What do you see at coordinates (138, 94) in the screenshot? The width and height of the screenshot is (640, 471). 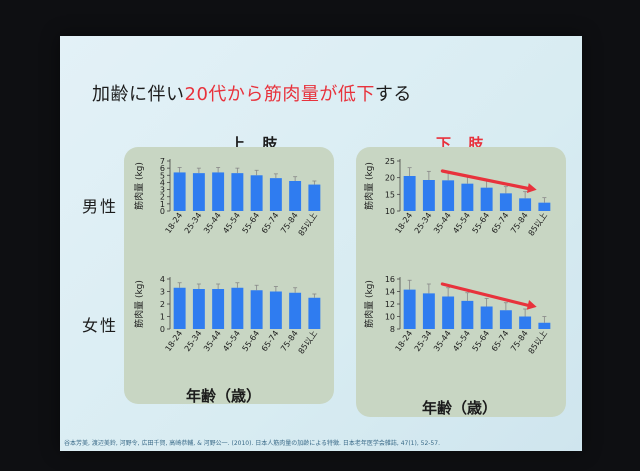 I see `slide-title-part1: 加齢に伴い` at bounding box center [138, 94].